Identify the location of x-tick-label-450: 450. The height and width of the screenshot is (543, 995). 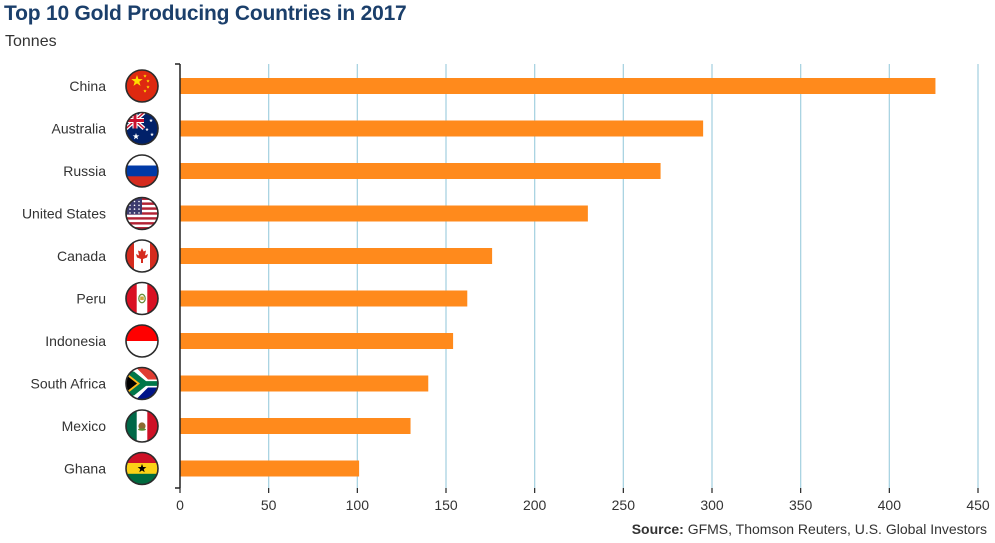
(978, 505).